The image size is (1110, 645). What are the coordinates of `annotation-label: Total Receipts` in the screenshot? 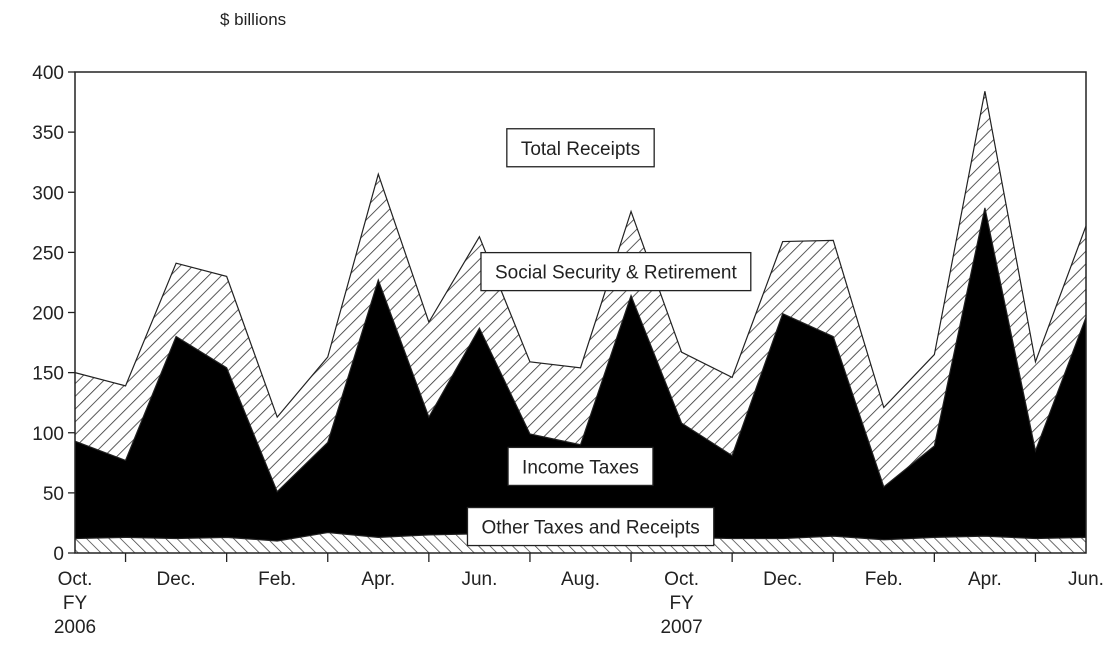 It's located at (580, 149).